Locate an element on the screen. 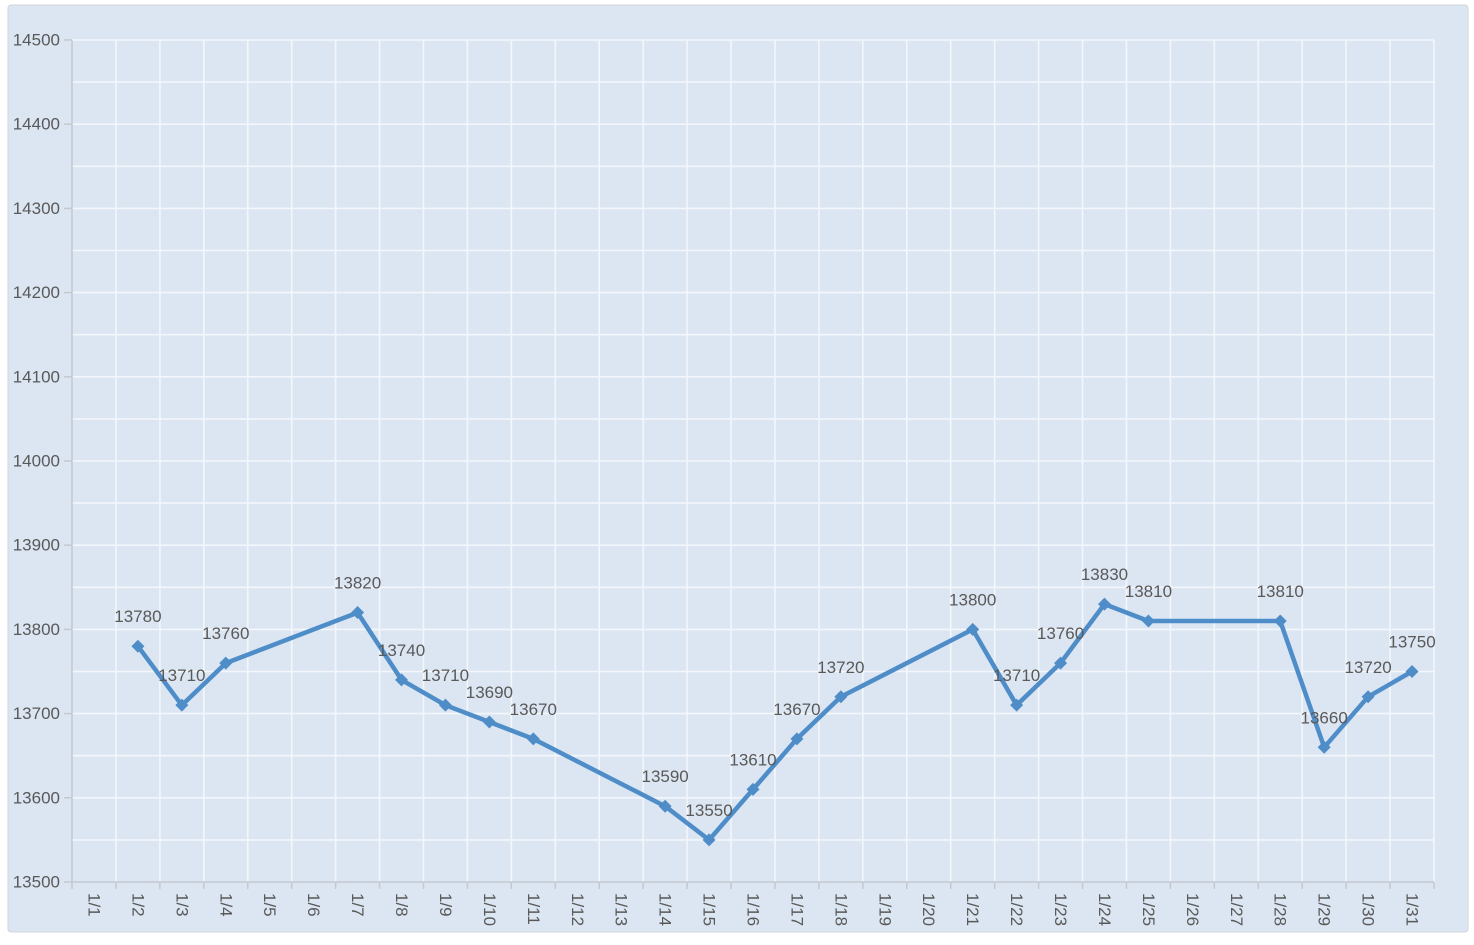 The width and height of the screenshot is (1474, 945). data-label-1-7: 13820 is located at coordinates (357, 583).